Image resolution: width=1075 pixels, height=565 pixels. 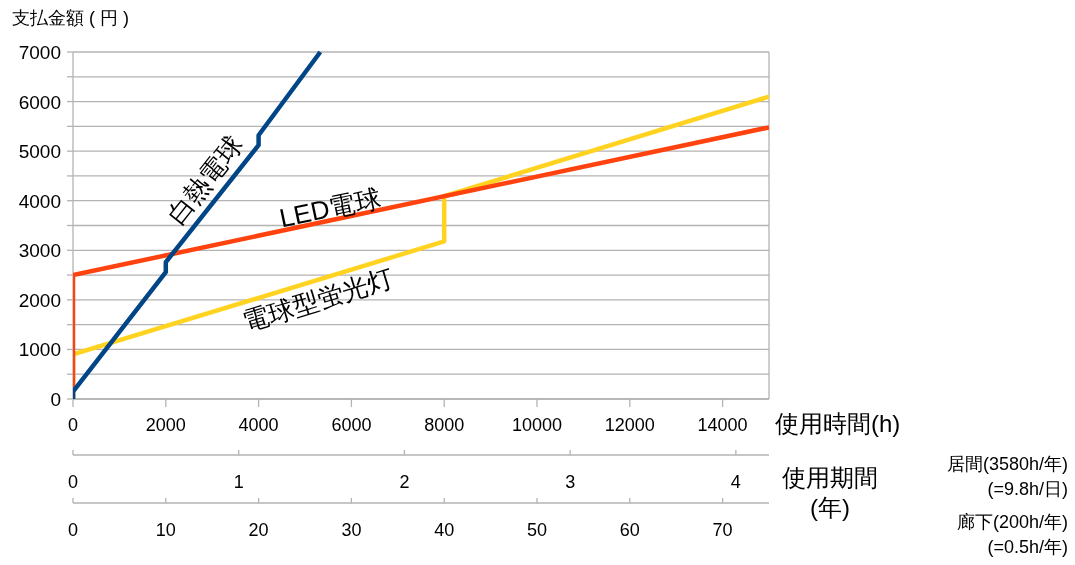 I want to click on y-tick-label: 3000, so click(x=39, y=251).